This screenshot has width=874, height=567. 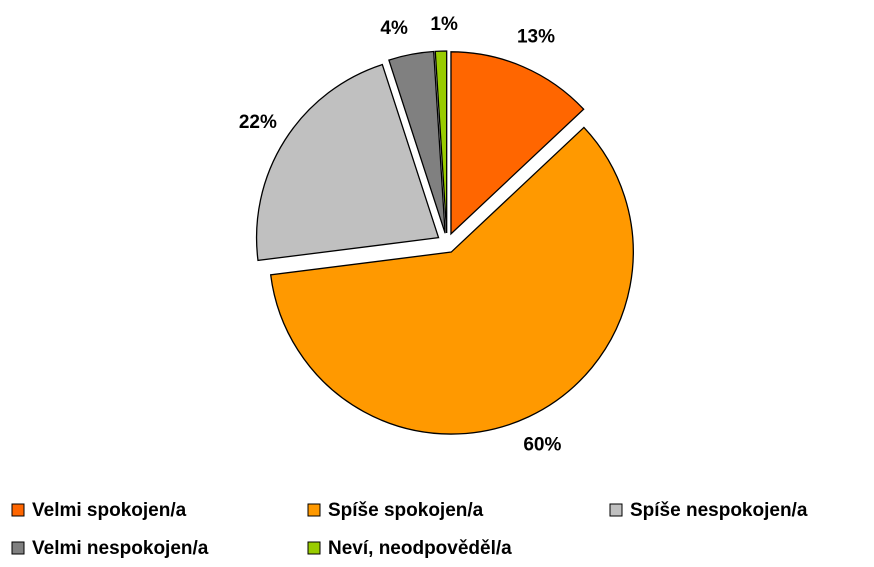 What do you see at coordinates (394, 28) in the screenshot?
I see `data-label: 4%` at bounding box center [394, 28].